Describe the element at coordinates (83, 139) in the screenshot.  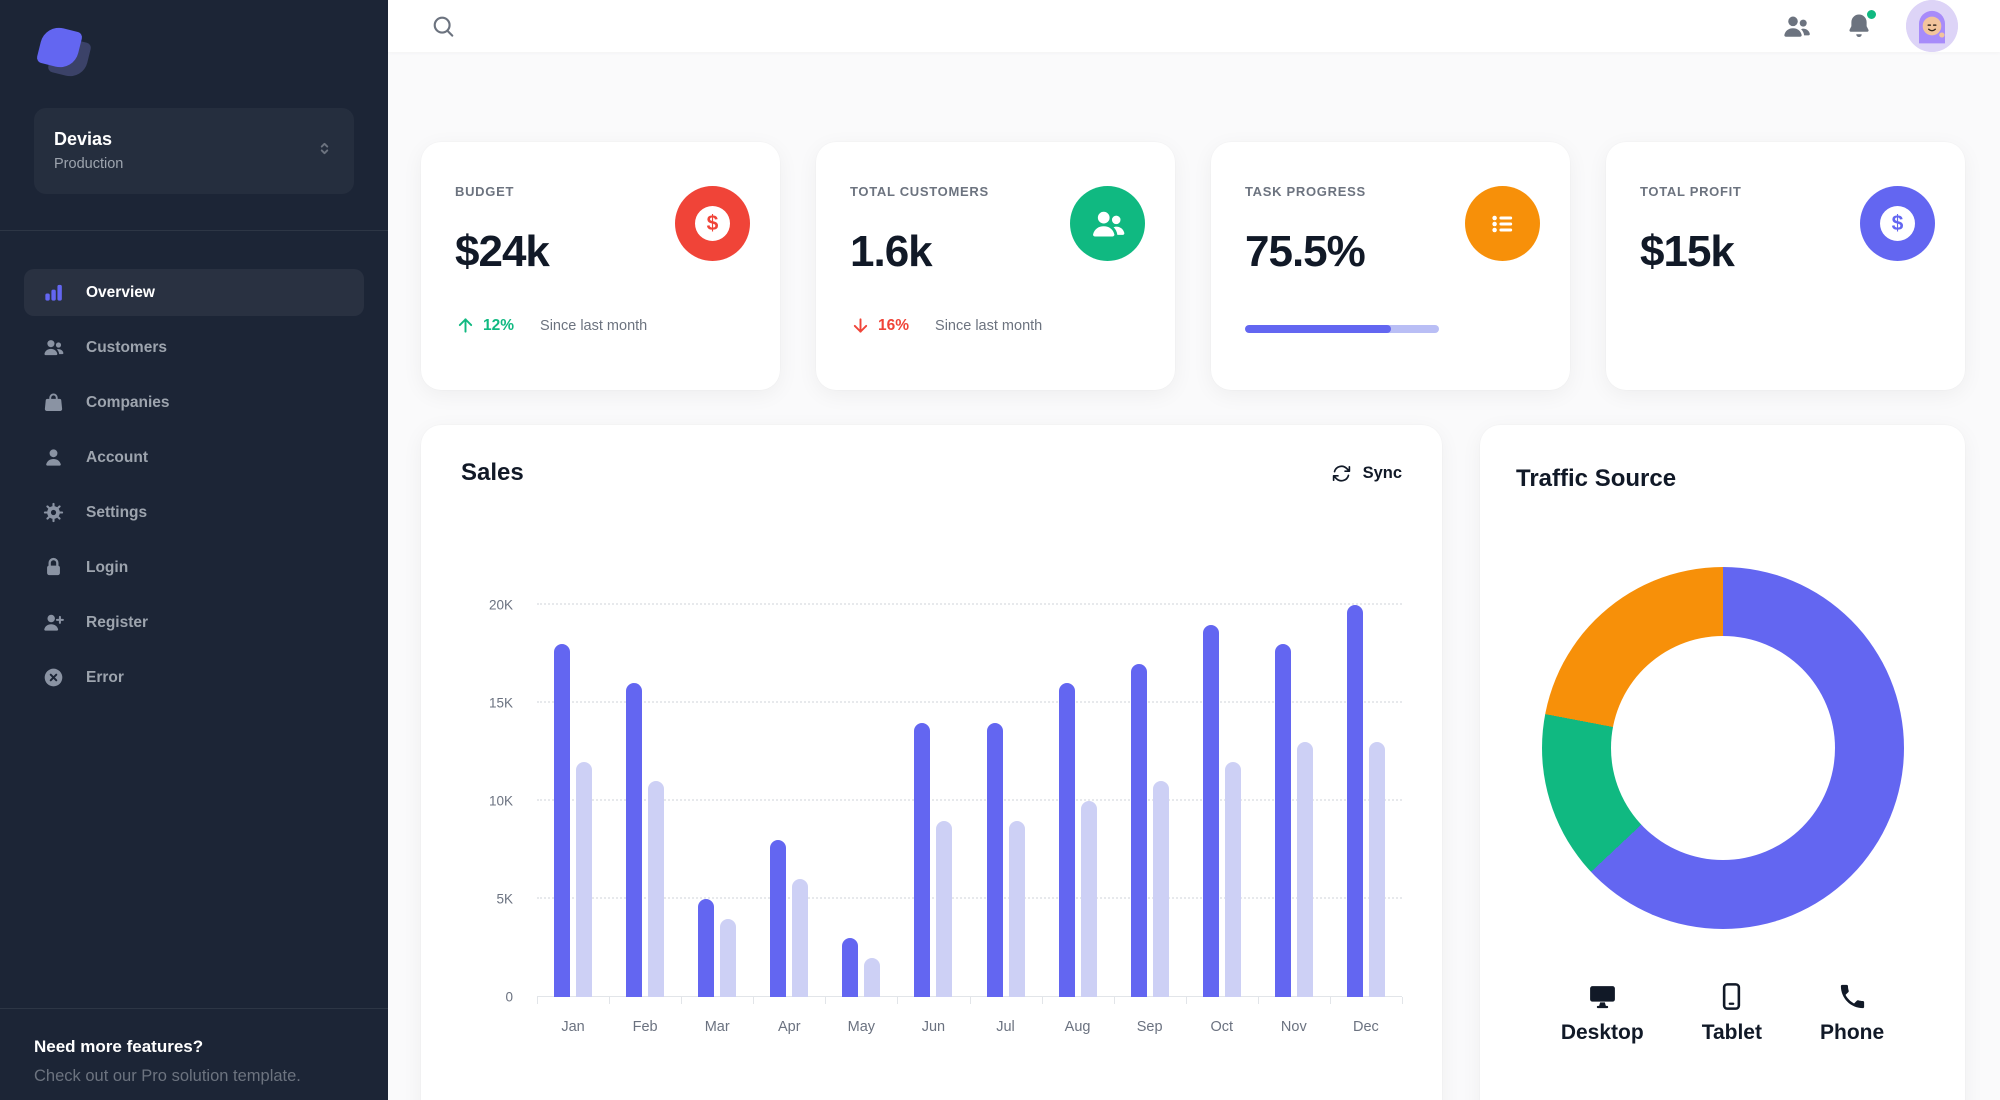
I see `workspace-name: Devias` at that location.